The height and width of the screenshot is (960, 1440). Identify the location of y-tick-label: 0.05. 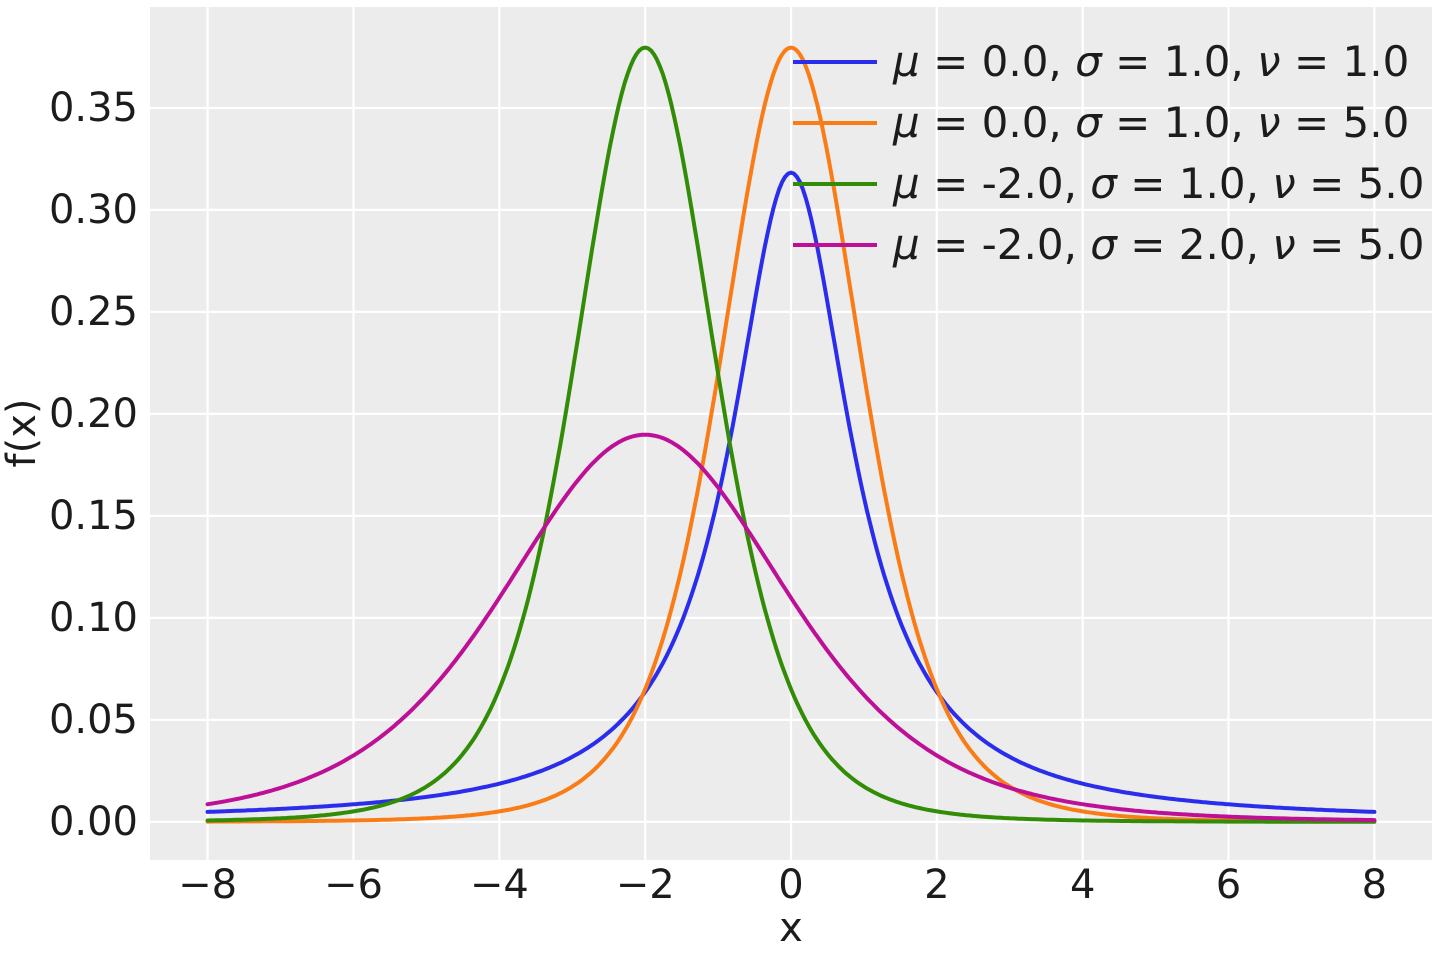
(93, 719).